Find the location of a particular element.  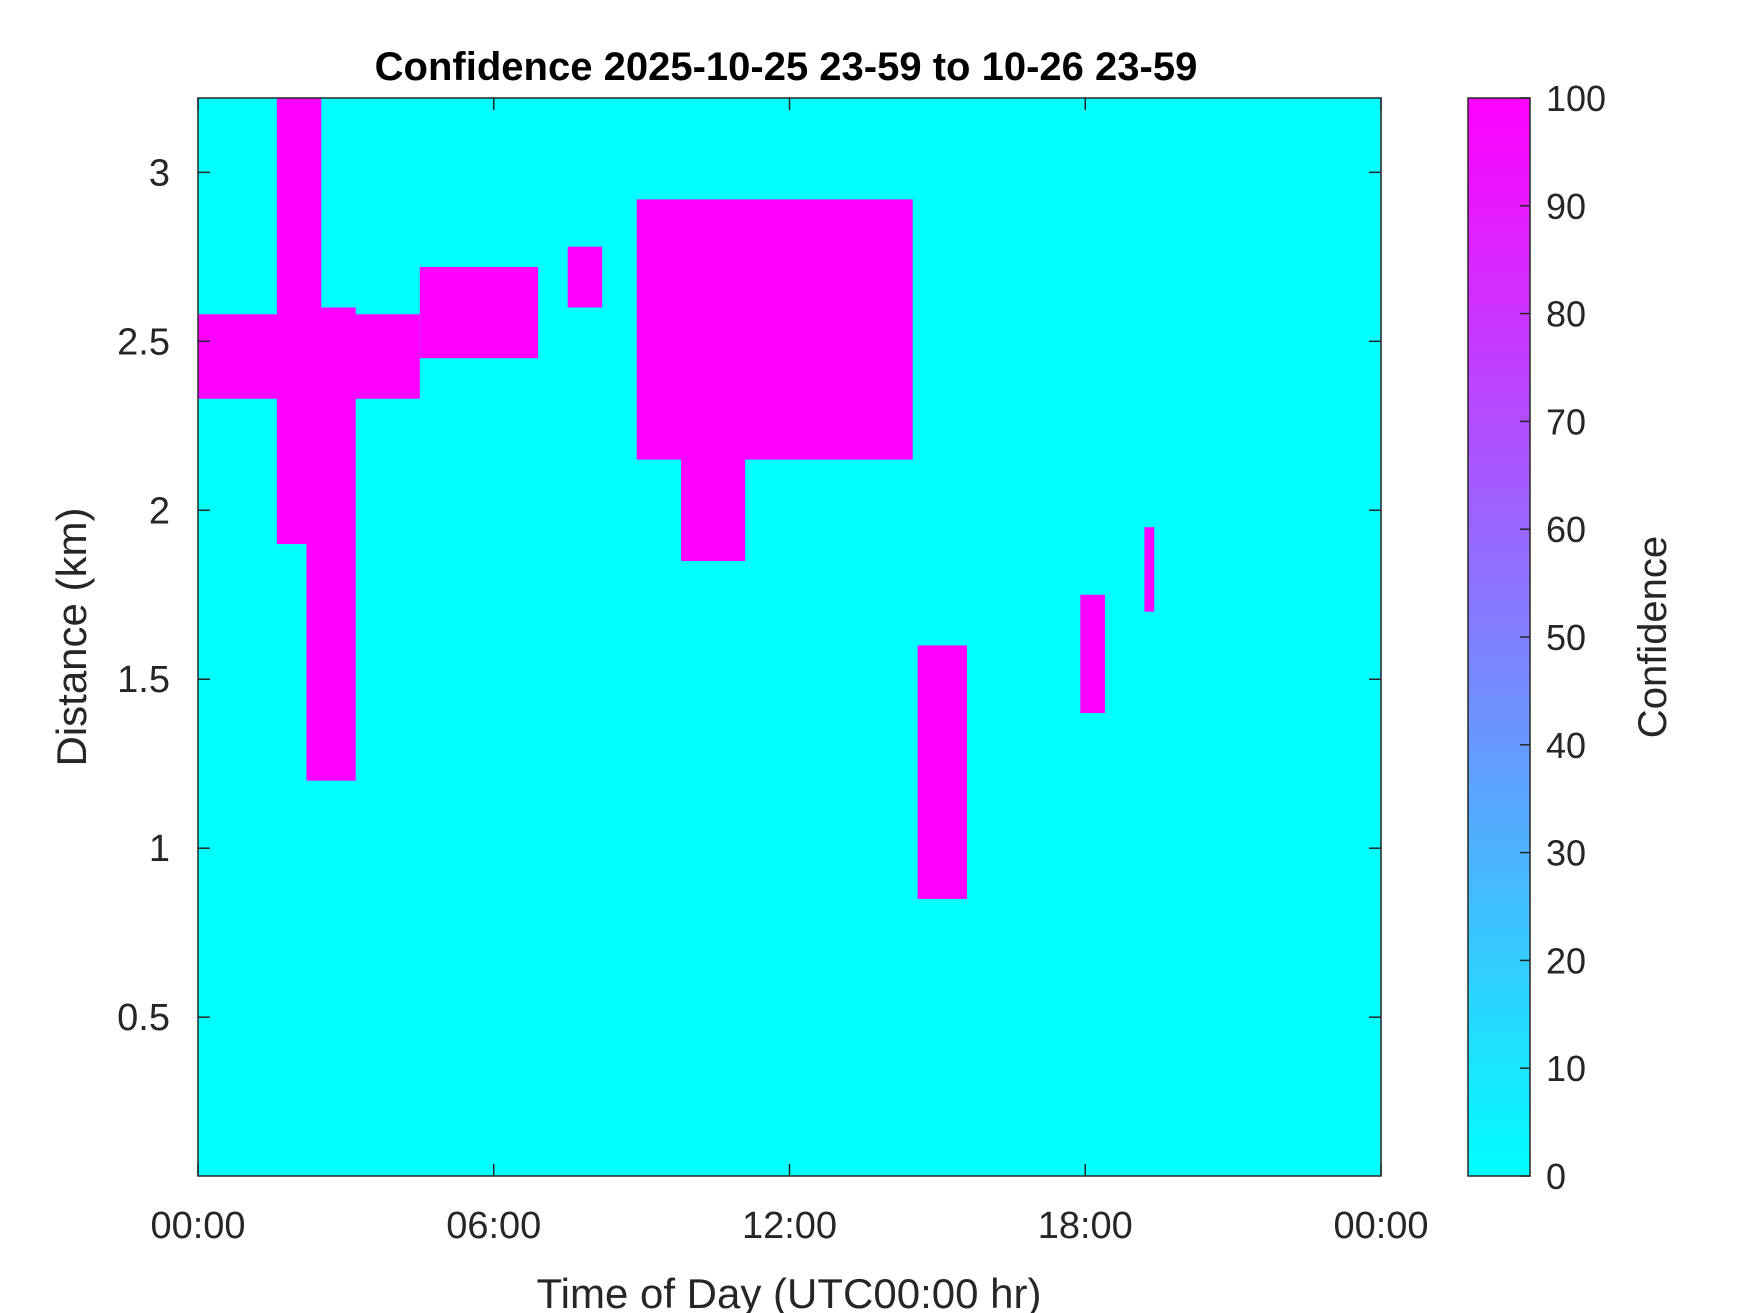

y-tick-label: 2.5 is located at coordinates (143, 342).